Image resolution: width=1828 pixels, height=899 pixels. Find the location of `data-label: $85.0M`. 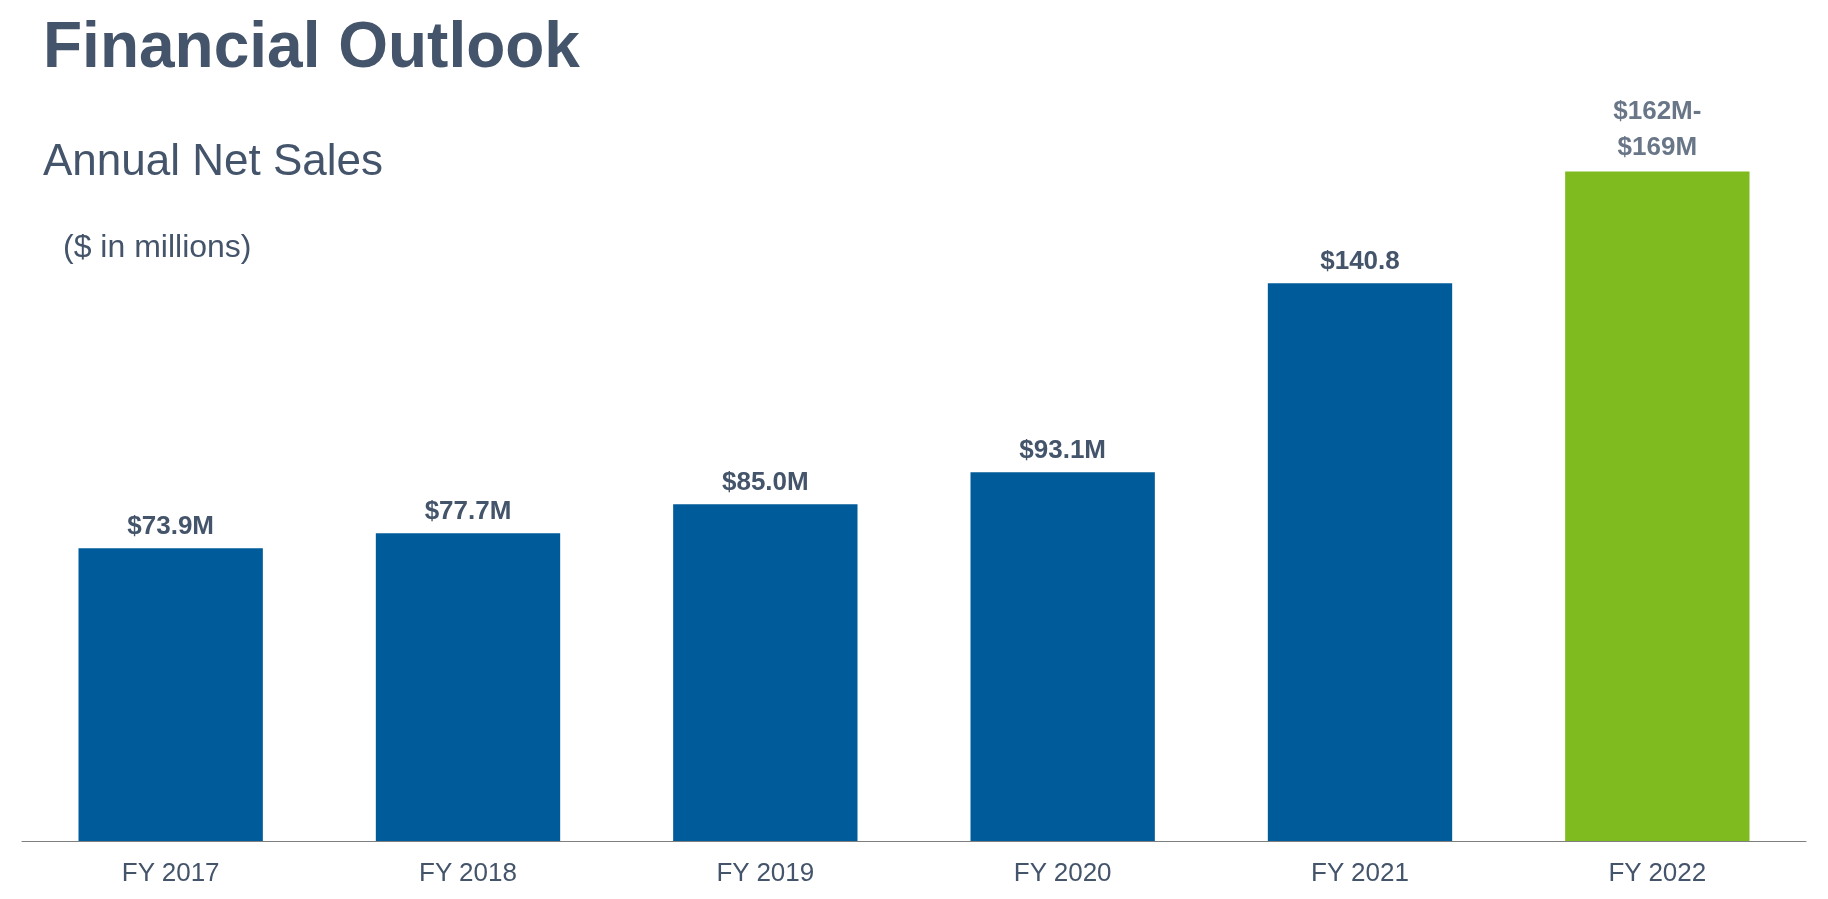

data-label: $85.0M is located at coordinates (765, 481).